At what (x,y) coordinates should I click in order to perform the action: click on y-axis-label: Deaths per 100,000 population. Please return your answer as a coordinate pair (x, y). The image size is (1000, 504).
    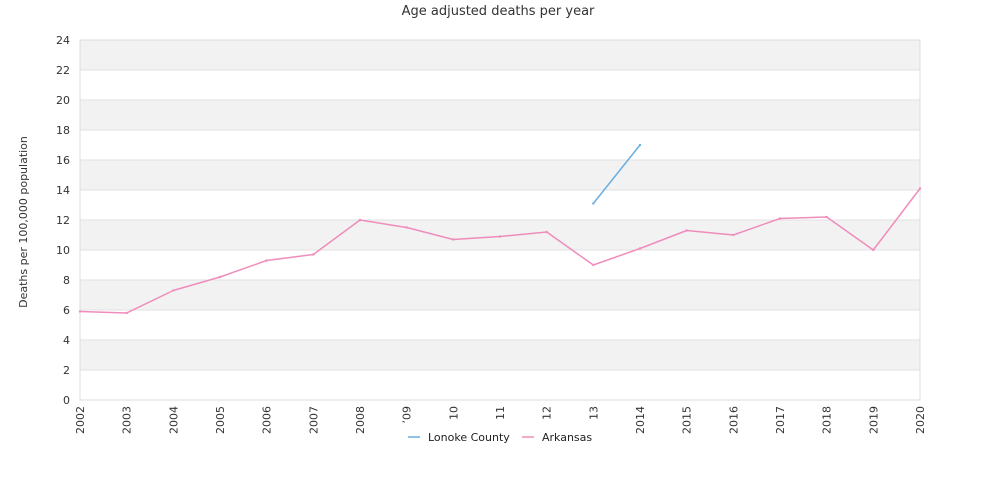
    Looking at the image, I should click on (23, 222).